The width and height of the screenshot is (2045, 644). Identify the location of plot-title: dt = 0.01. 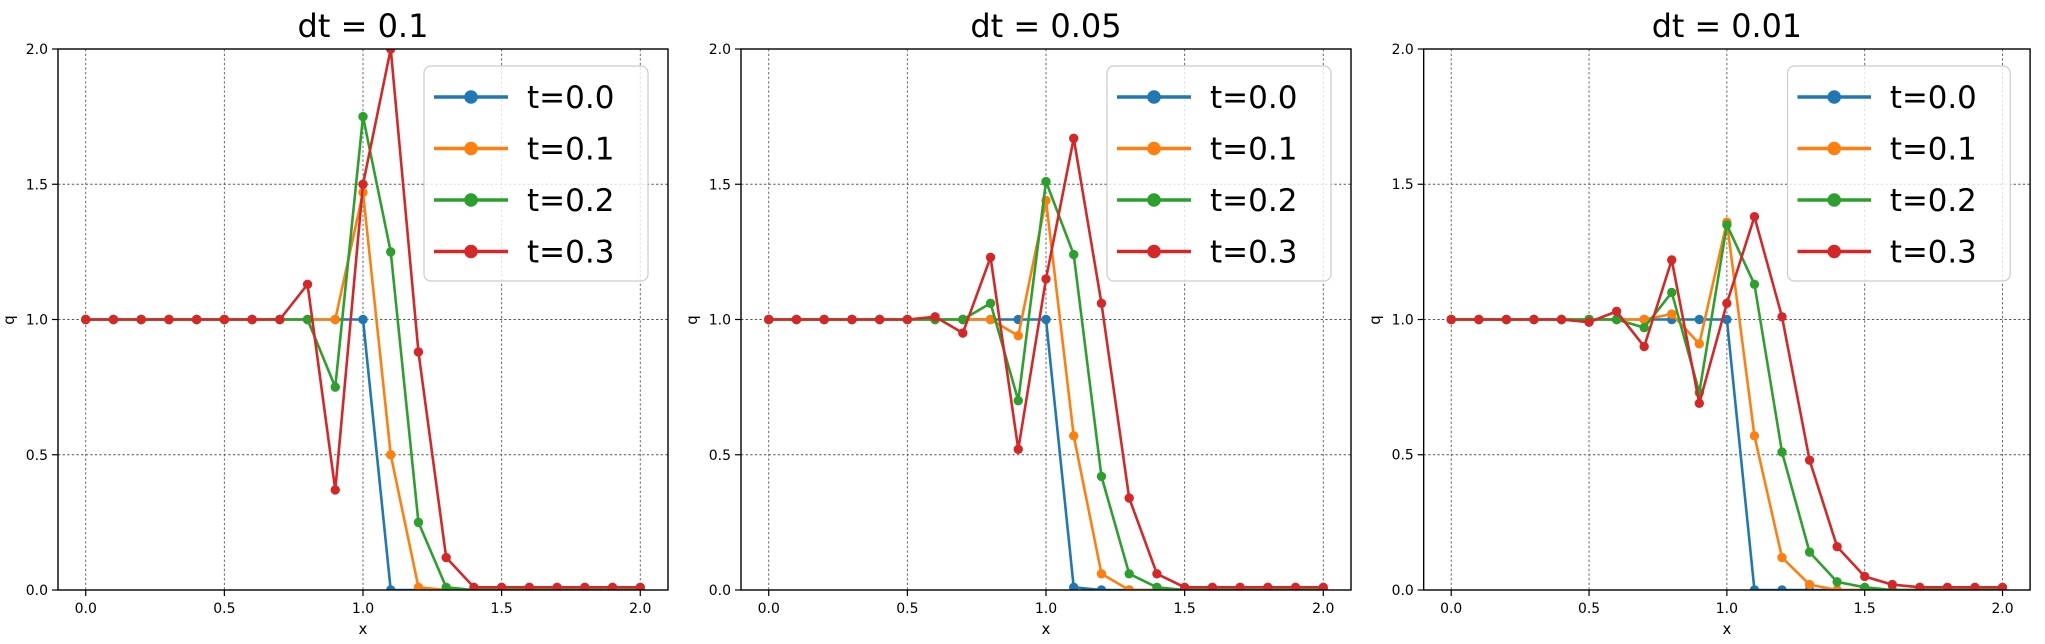
(1727, 26).